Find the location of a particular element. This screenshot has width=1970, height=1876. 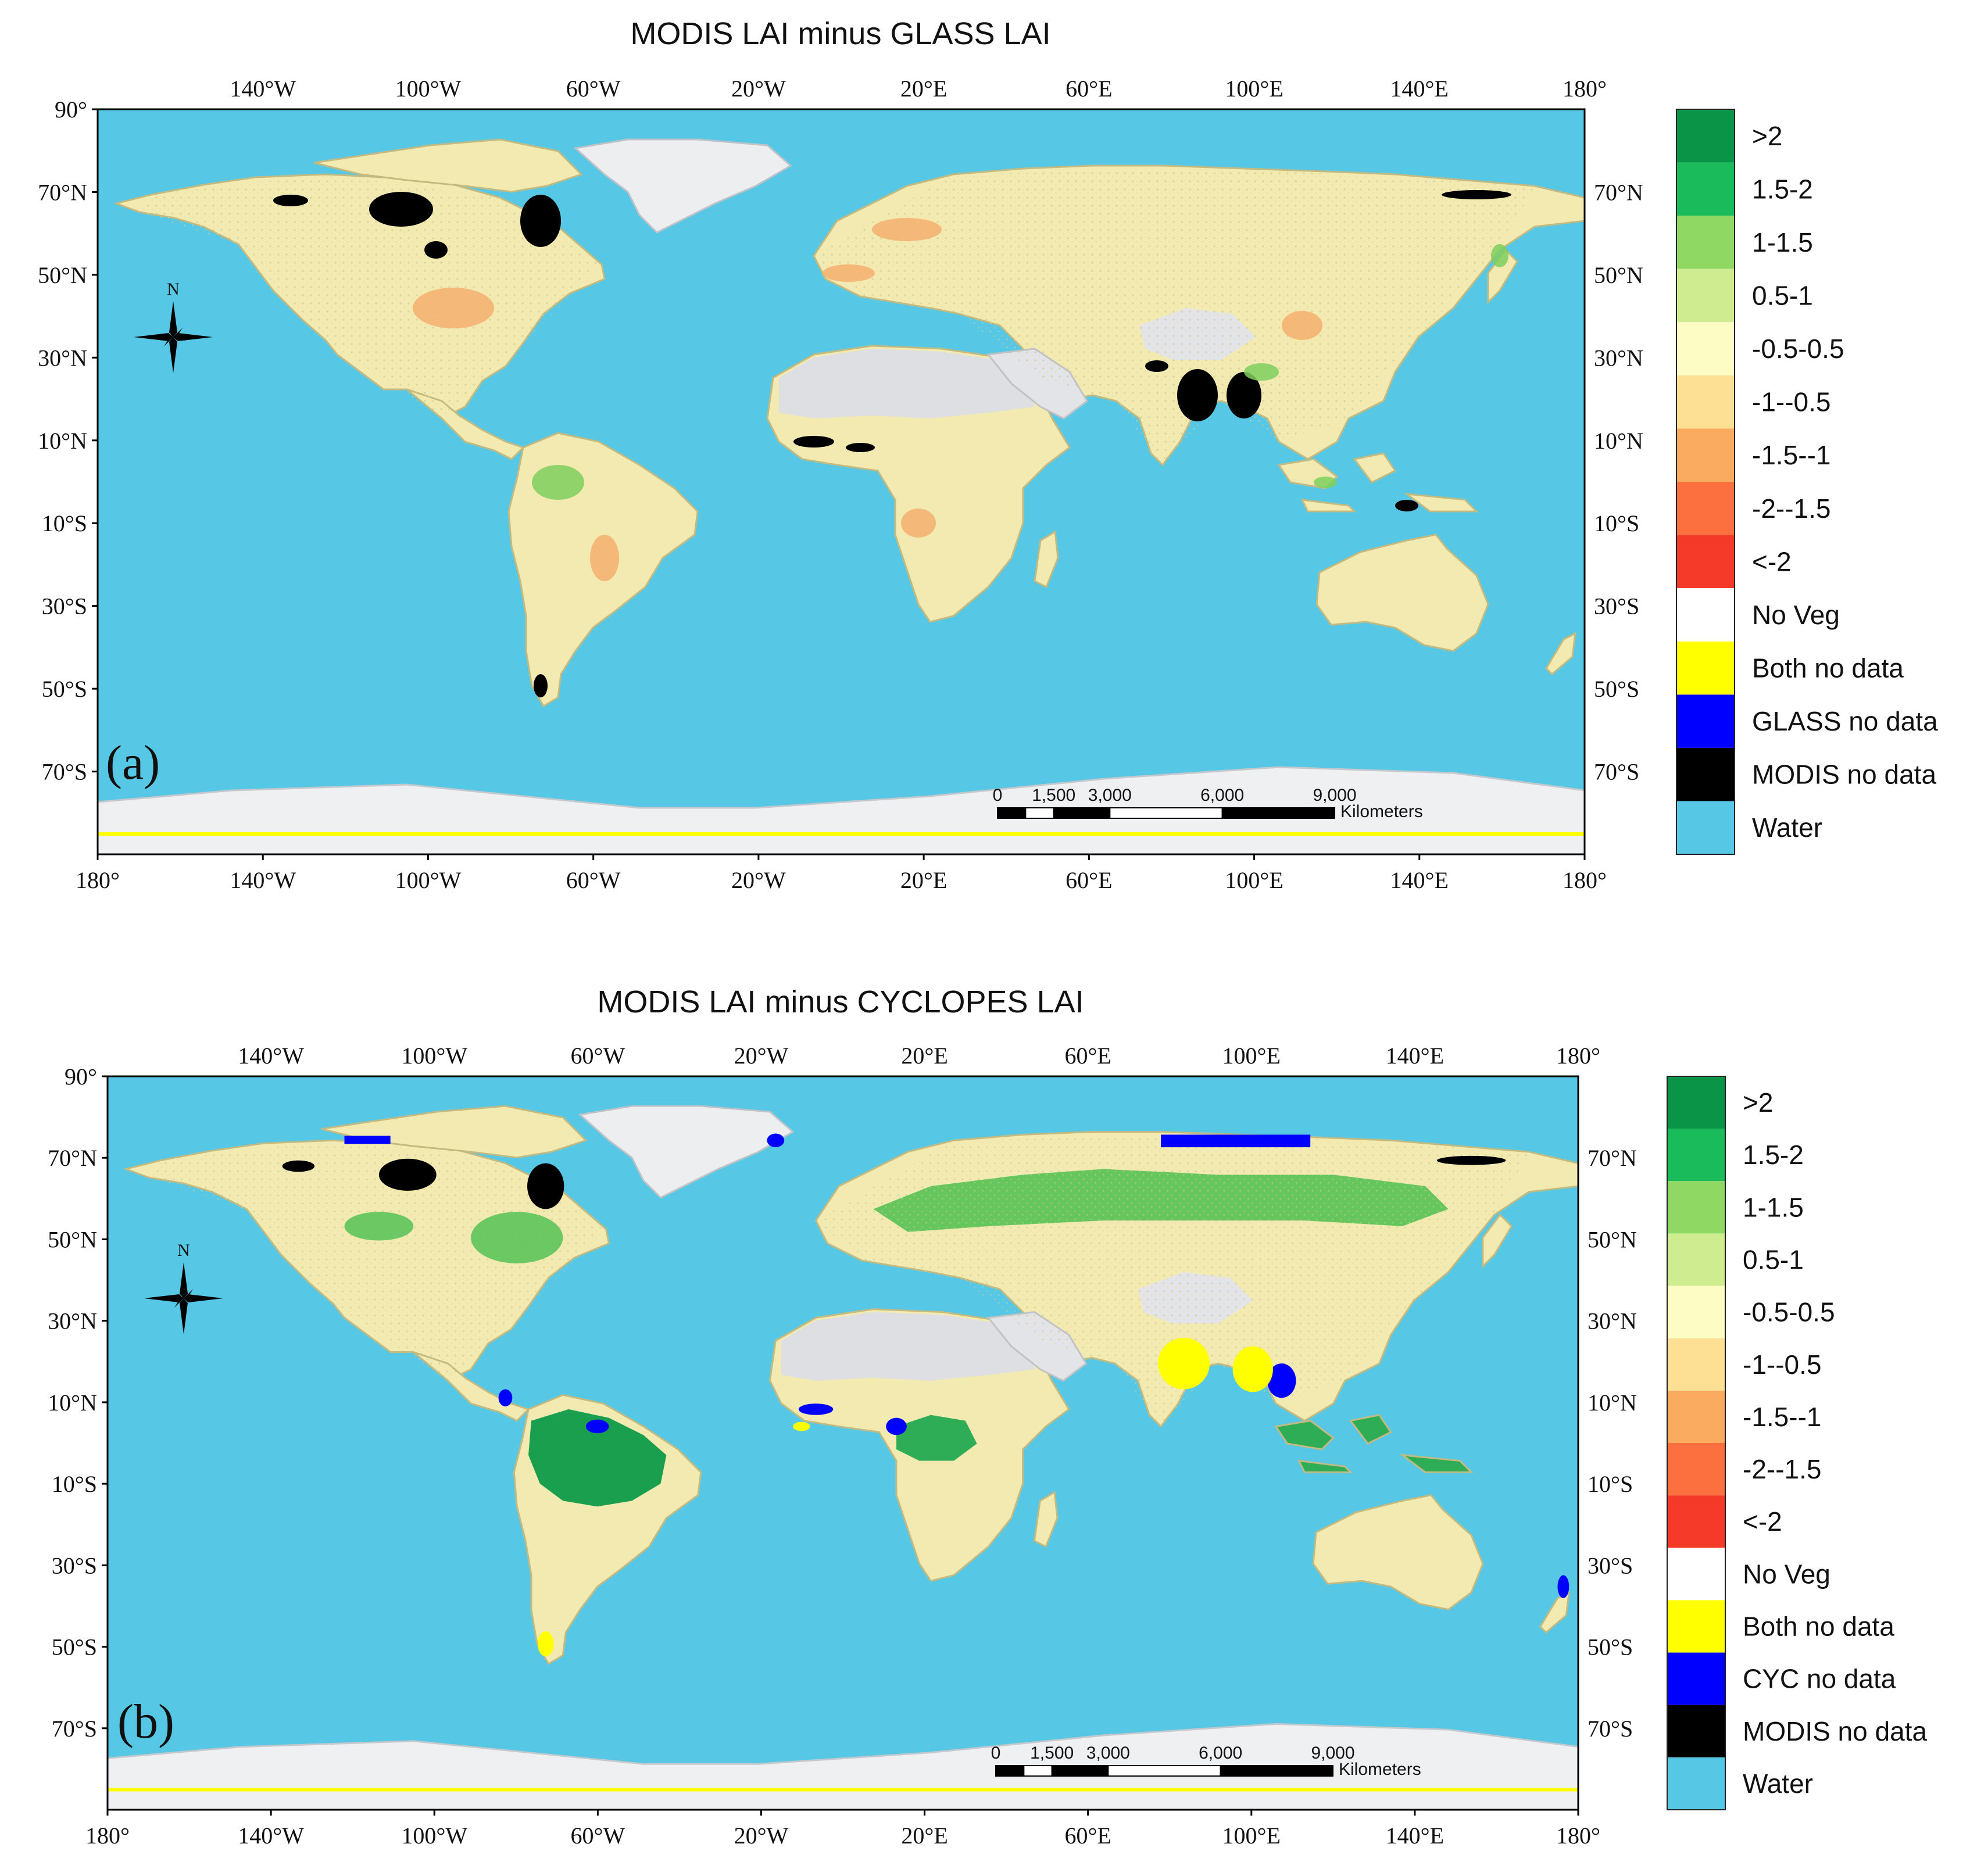

panel-label: (b) is located at coordinates (145, 1722).